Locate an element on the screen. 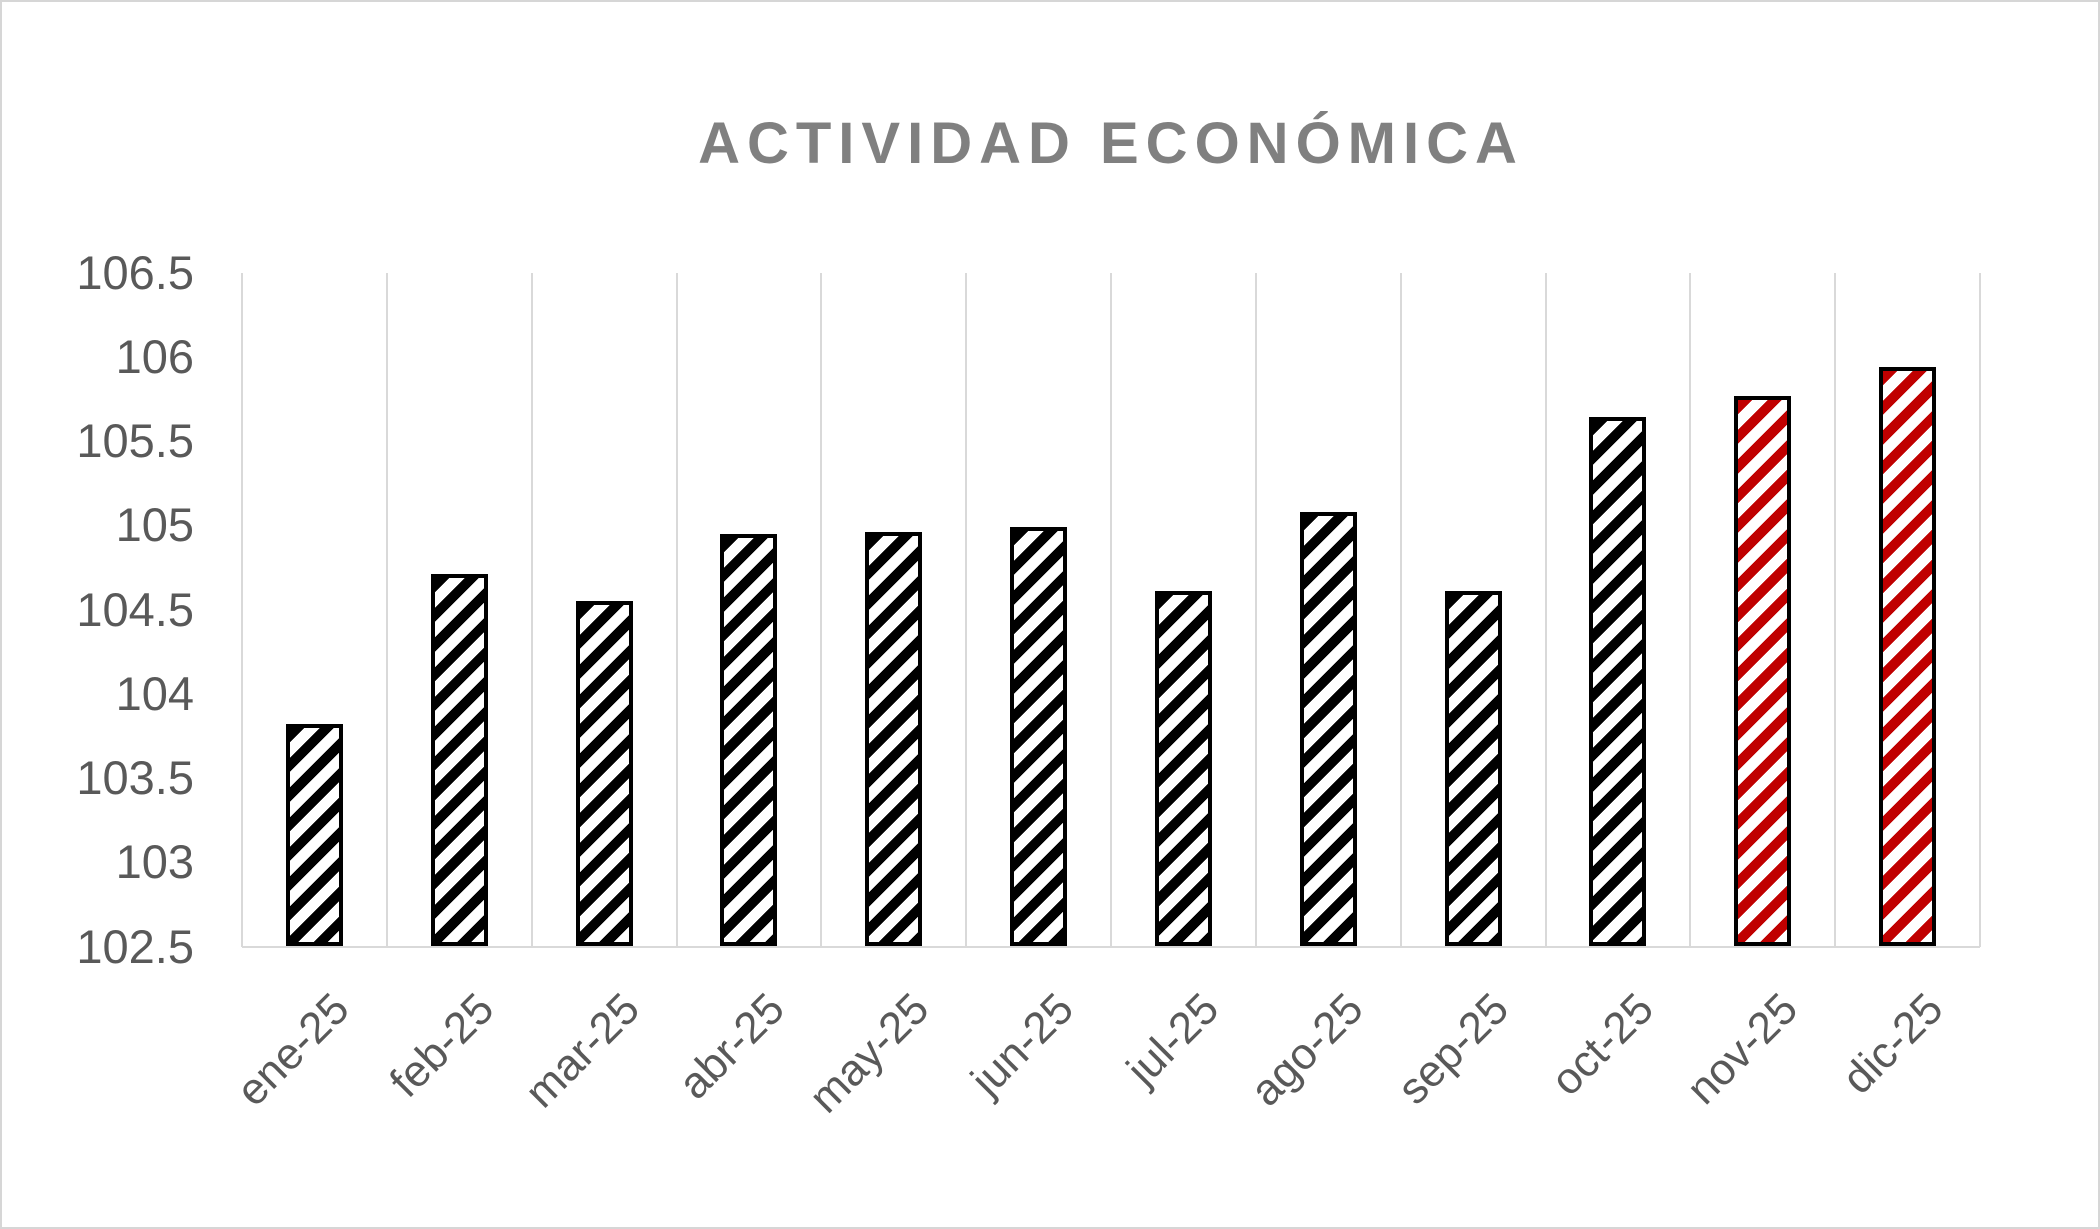 Image resolution: width=2100 pixels, height=1229 pixels. y-axis-tick-label: 106.5 is located at coordinates (135, 272).